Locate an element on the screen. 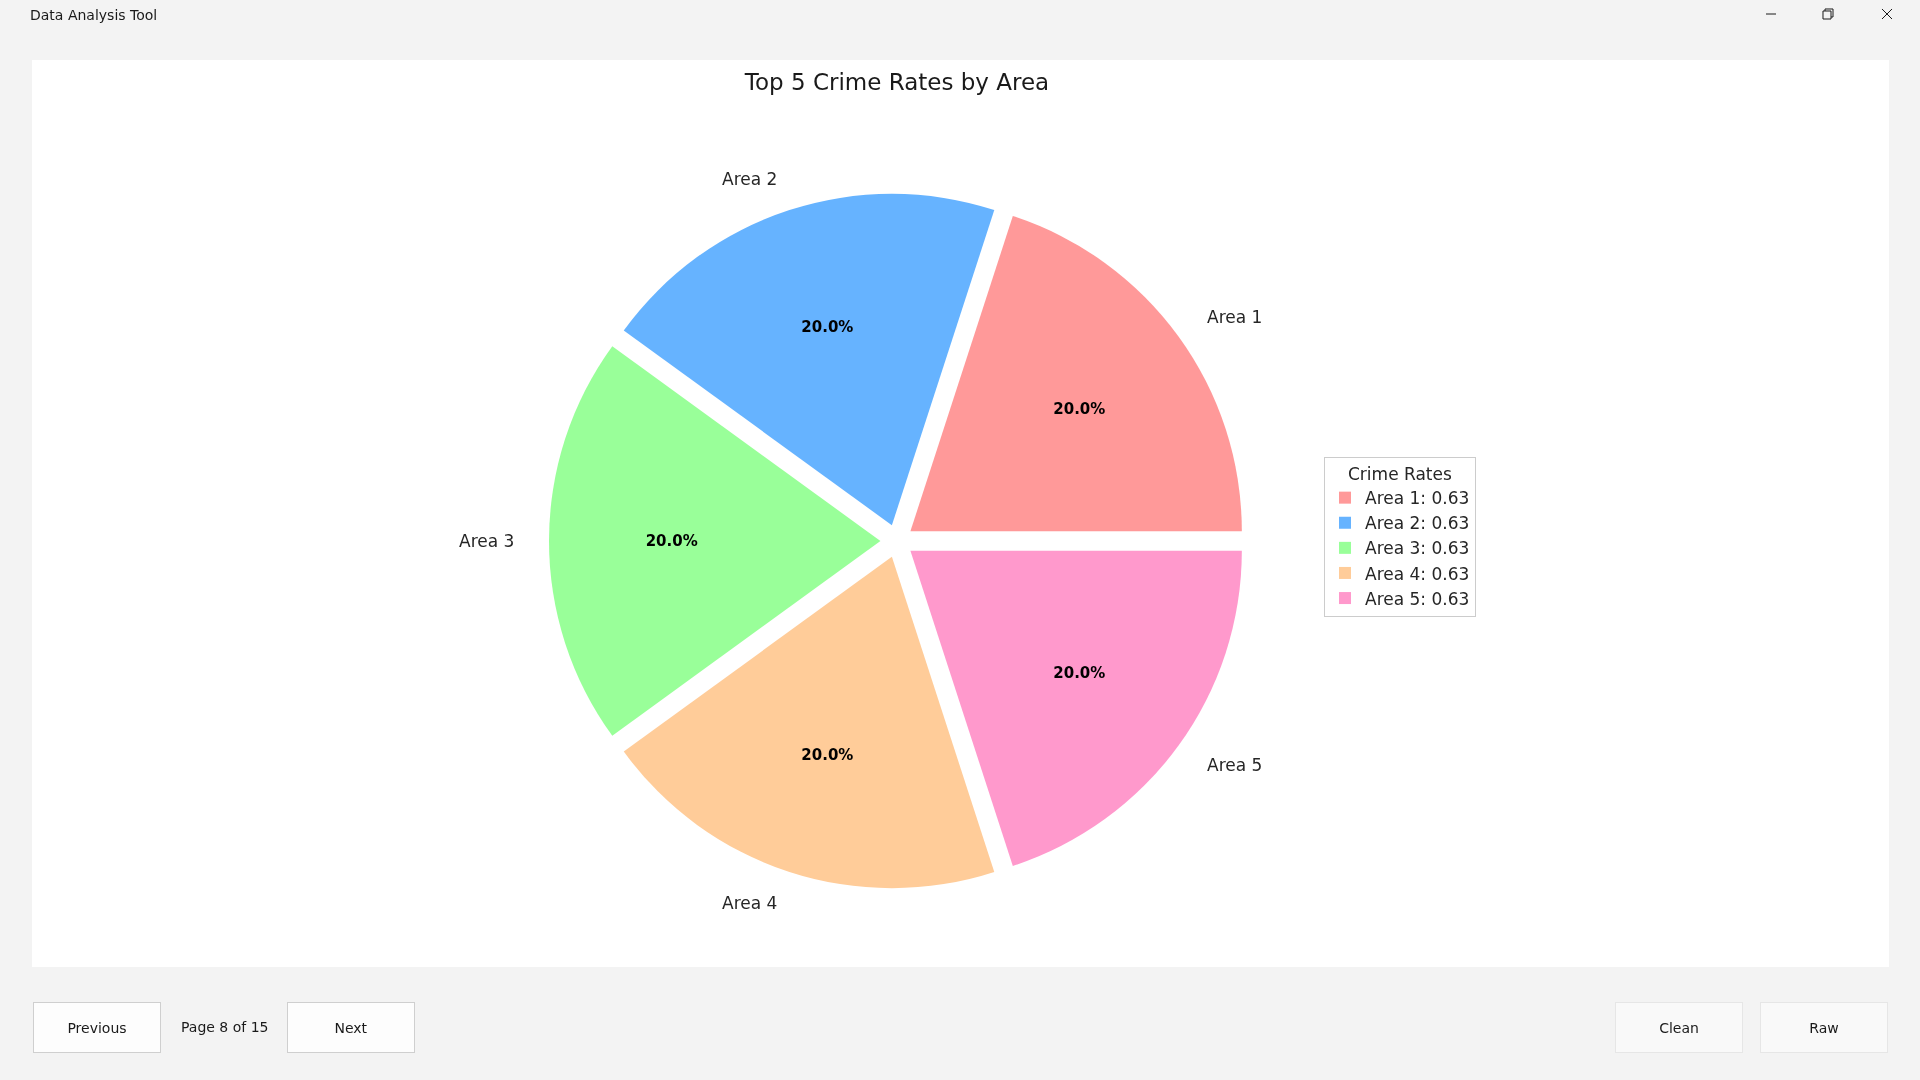  text: Area 3 is located at coordinates (487, 541).